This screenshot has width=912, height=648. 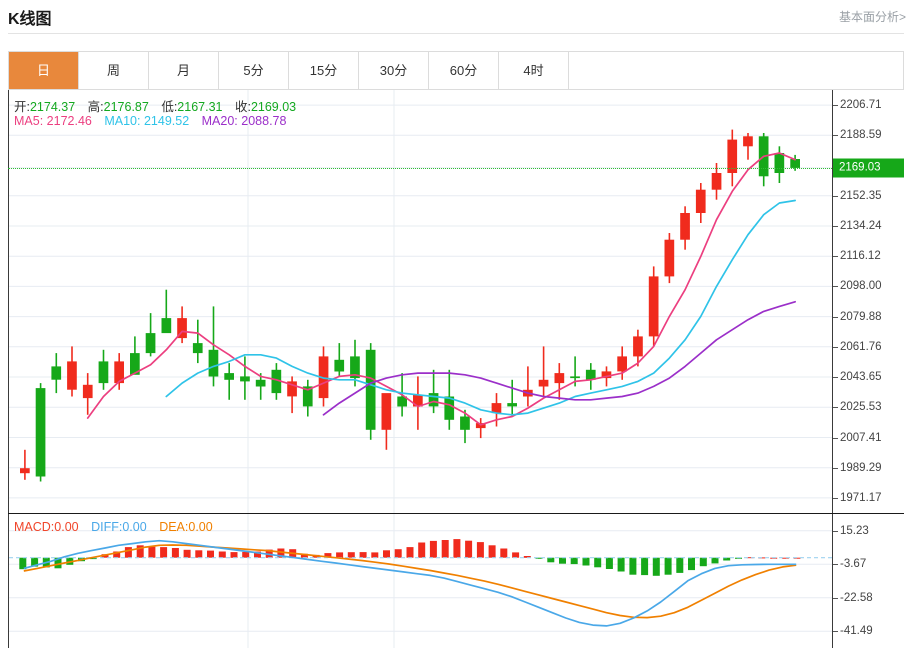 I want to click on tab-label: 月, so click(x=183, y=70).